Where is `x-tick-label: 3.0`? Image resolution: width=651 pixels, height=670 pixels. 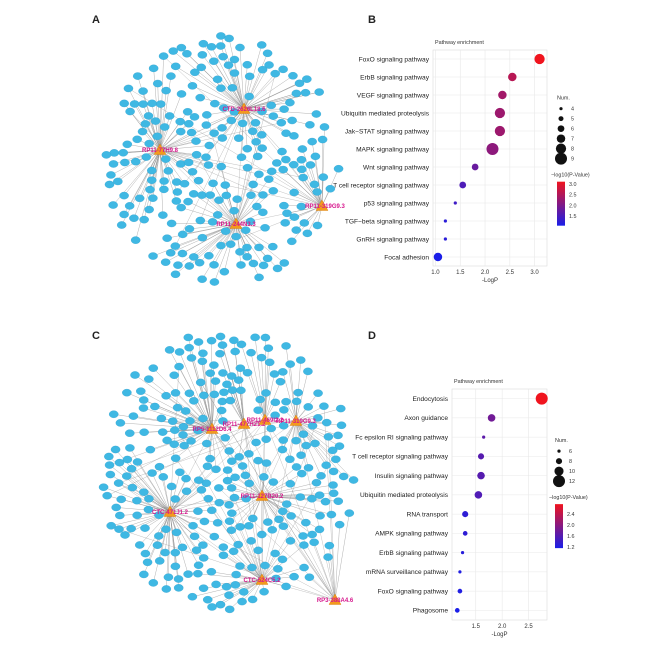
x-tick-label: 3.0 is located at coordinates (534, 273).